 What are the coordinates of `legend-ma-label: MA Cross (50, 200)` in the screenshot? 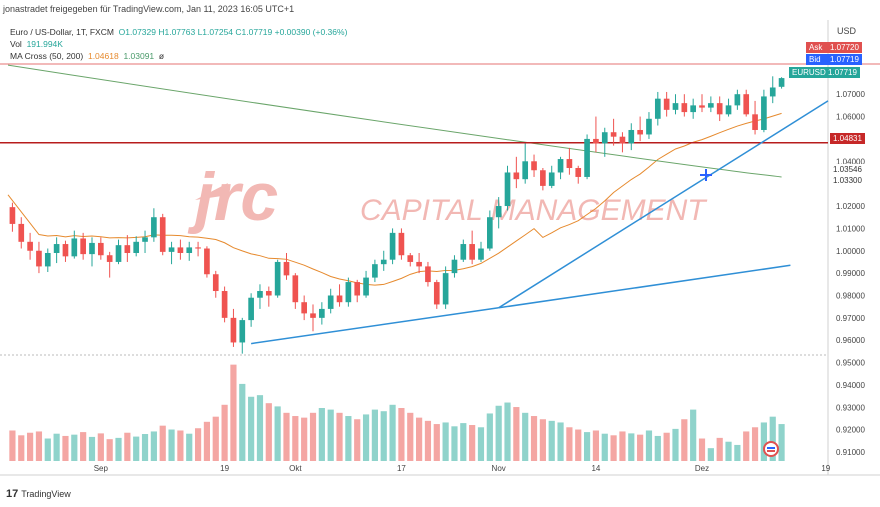 It's located at (47, 56).